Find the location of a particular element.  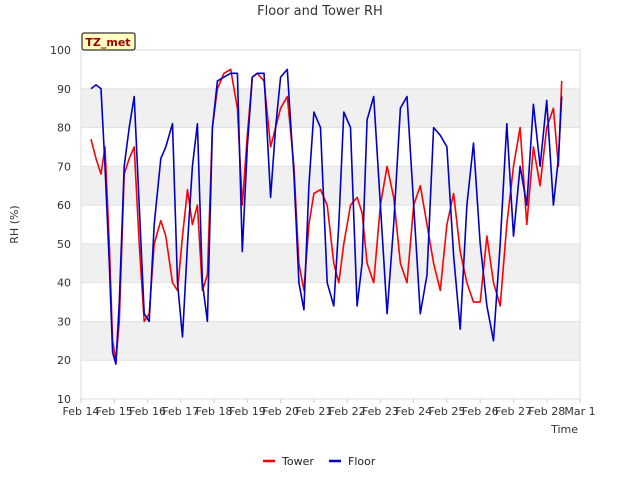

y-tick-label: 10 is located at coordinates (64, 399).